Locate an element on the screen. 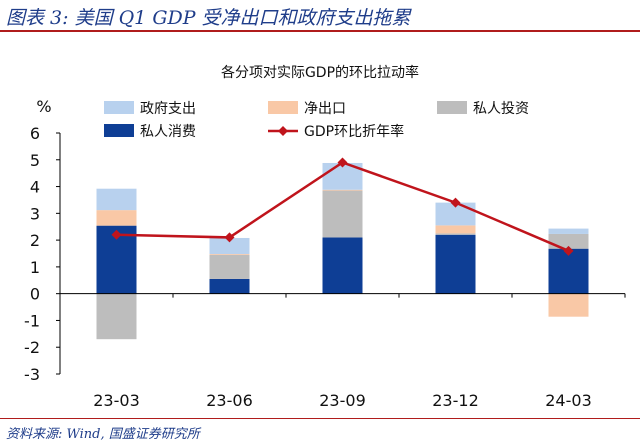 This screenshot has width=640, height=446. bar-24-03-私人投资 is located at coordinates (568, 241).